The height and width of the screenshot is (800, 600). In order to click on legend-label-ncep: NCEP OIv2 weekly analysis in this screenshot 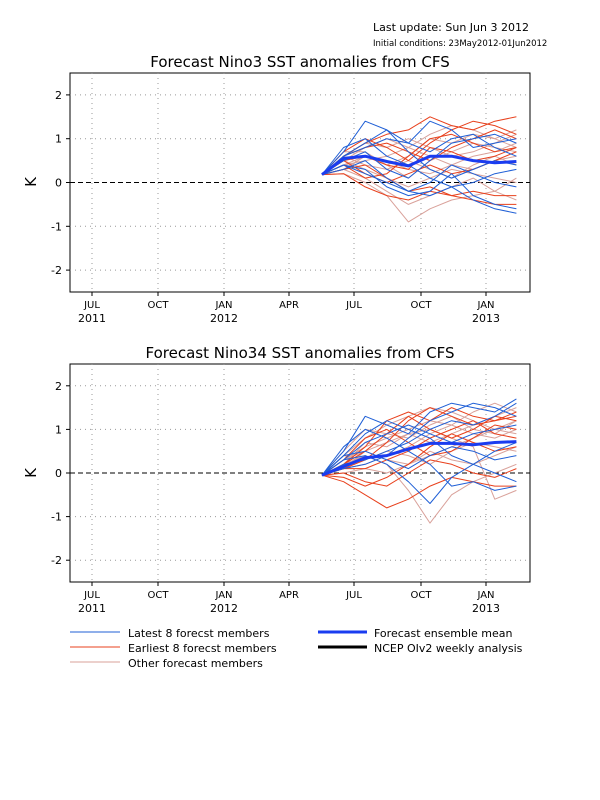, I will do `click(448, 648)`.